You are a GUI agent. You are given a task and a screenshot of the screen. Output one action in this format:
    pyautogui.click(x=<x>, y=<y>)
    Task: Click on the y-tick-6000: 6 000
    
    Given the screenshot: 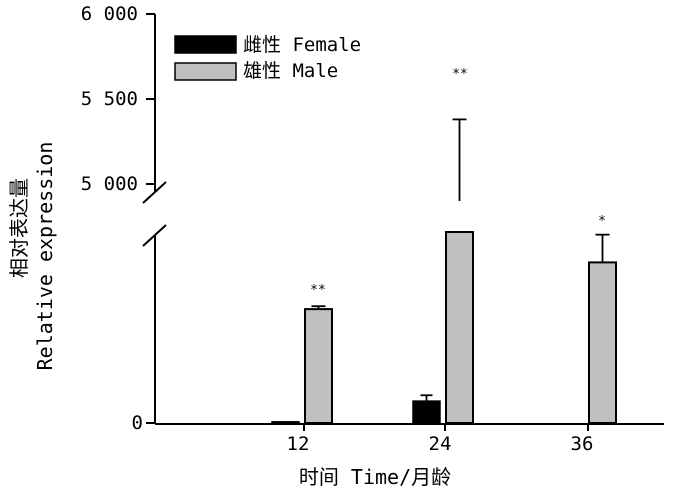 What is the action you would take?
    pyautogui.click(x=118, y=14)
    